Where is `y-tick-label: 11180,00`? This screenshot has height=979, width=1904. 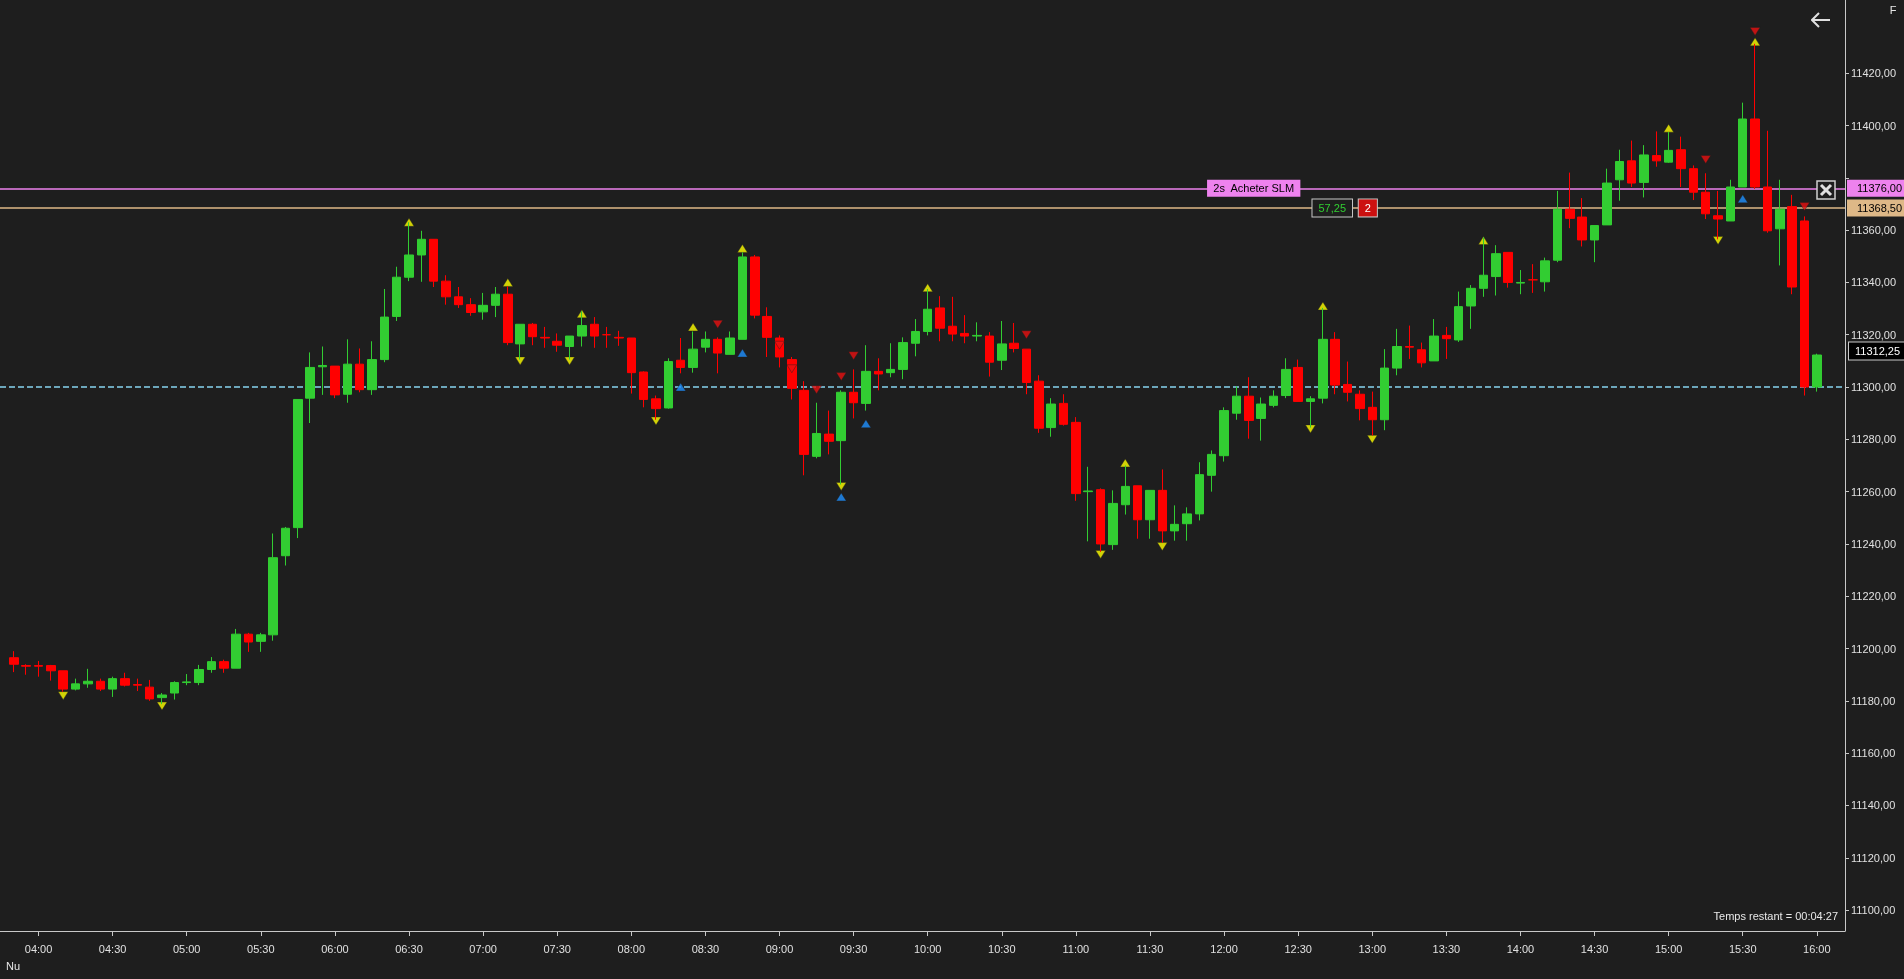
y-tick-label: 11180,00 is located at coordinates (1873, 700).